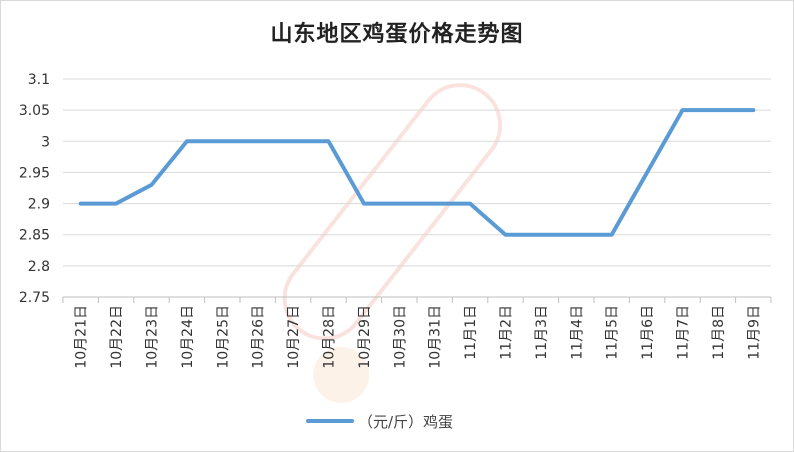  What do you see at coordinates (330, 337) in the screenshot?
I see `x-tick-label: 10月28日` at bounding box center [330, 337].